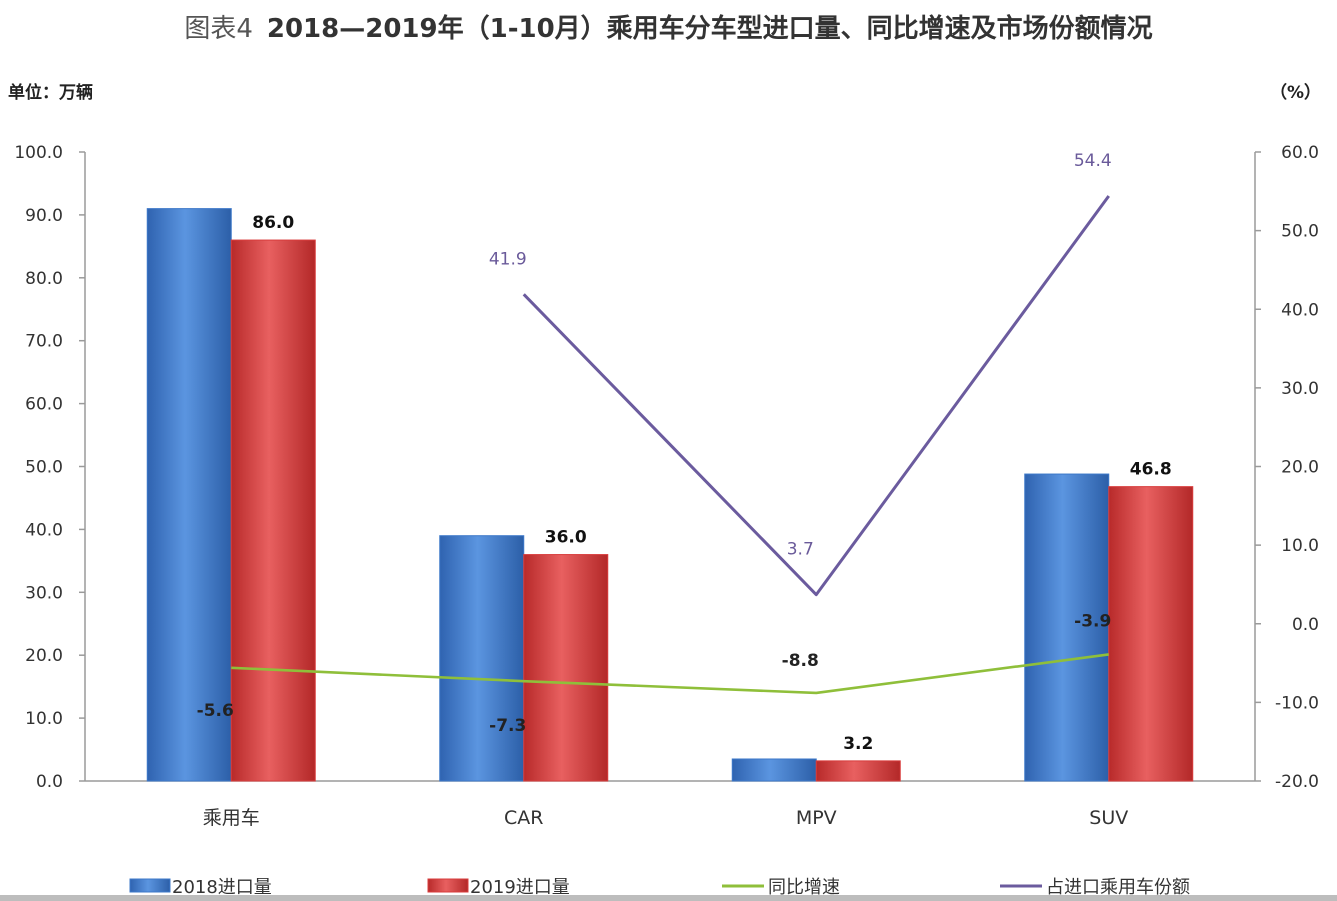 The height and width of the screenshot is (901, 1337). I want to click on right-tick-label: -20.0, so click(1297, 782).